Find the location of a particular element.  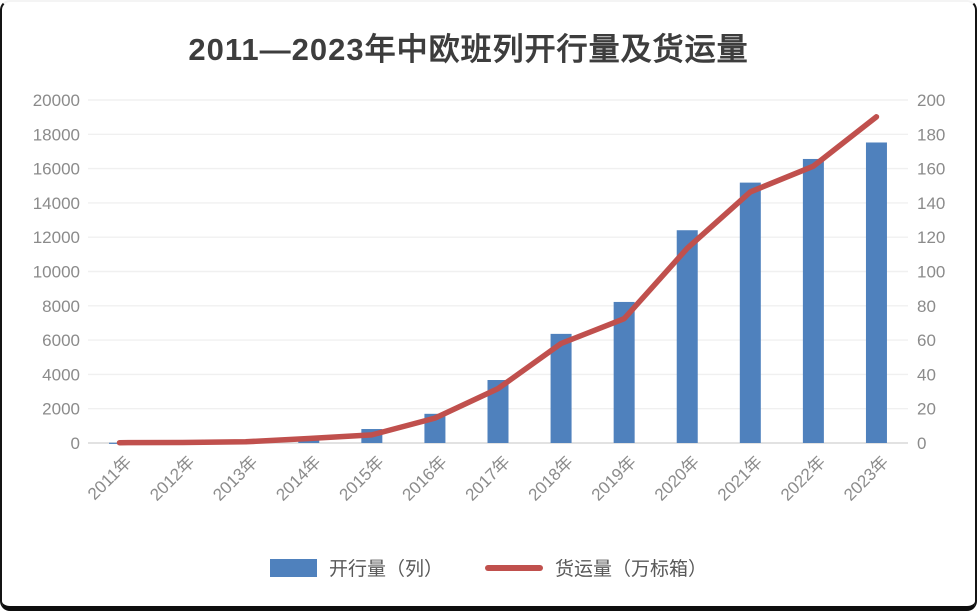

right-axis-tick: 40 is located at coordinates (926, 374).